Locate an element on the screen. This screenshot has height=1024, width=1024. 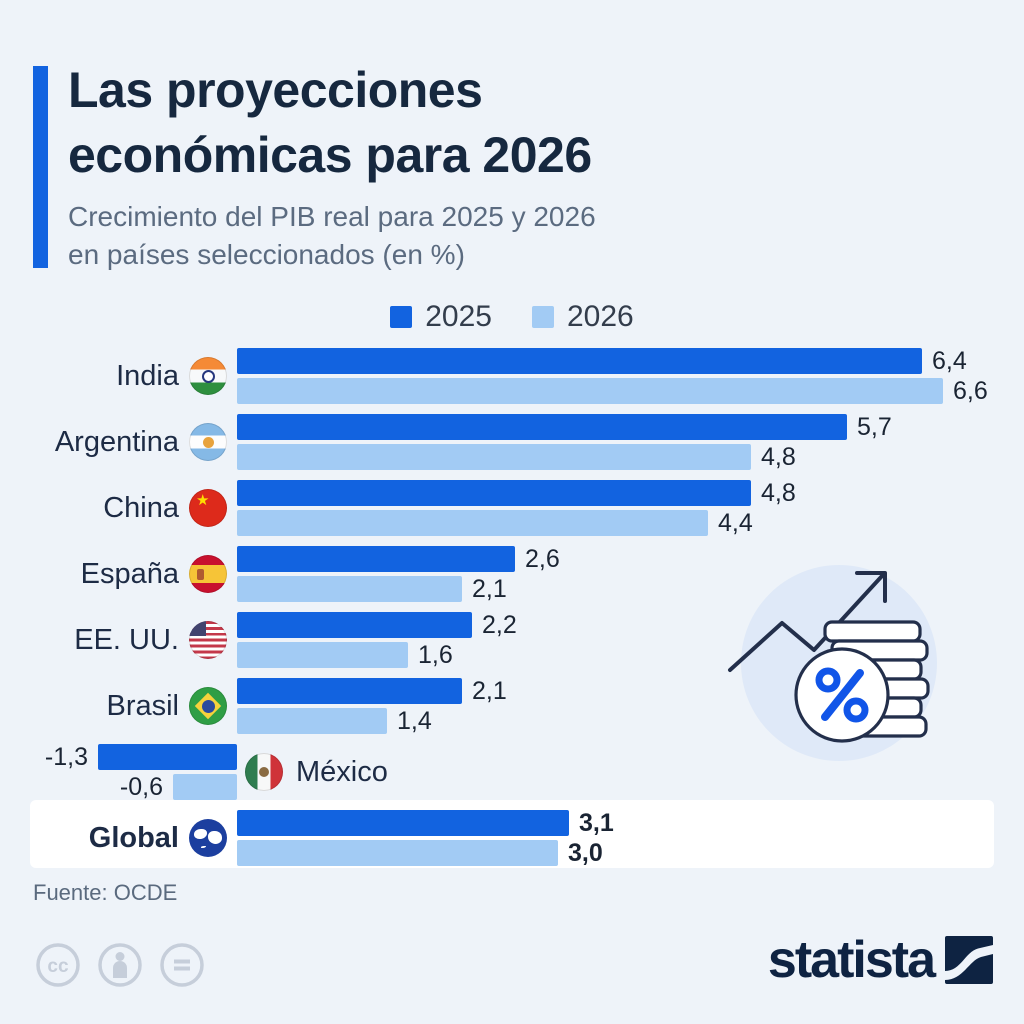
value-label-2025-global: 3,1 is located at coordinates (596, 823).